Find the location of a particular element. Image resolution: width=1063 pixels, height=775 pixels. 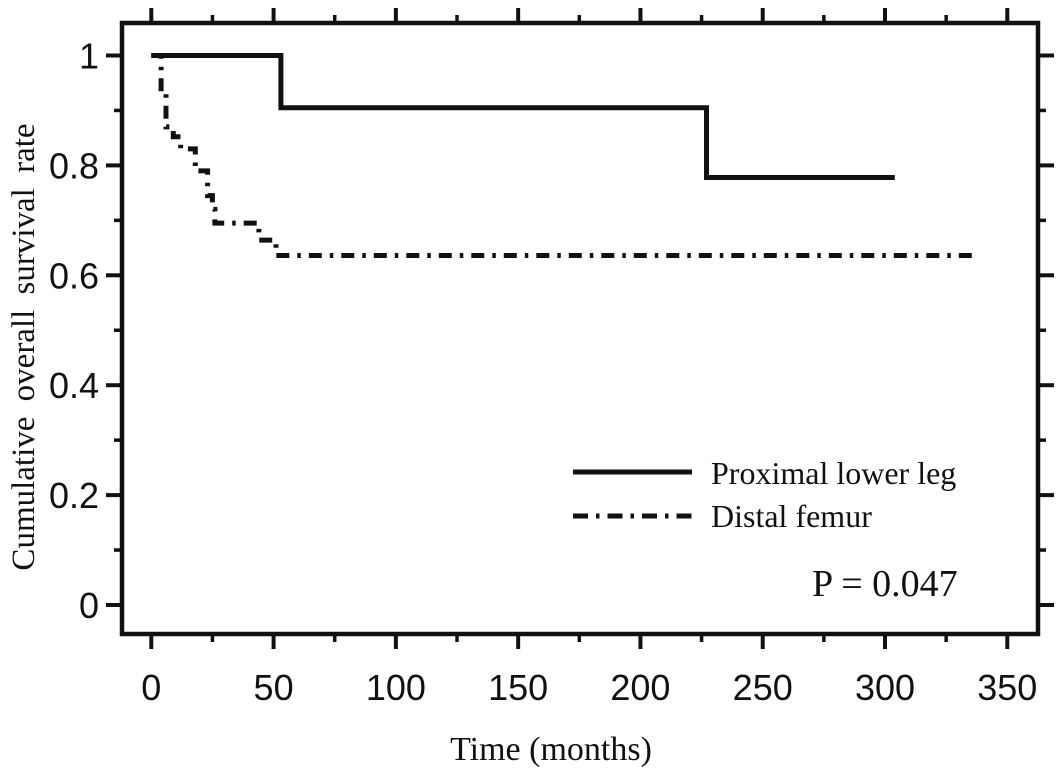

y-axis-title: Cumulative overall survival rate is located at coordinates (24, 346).